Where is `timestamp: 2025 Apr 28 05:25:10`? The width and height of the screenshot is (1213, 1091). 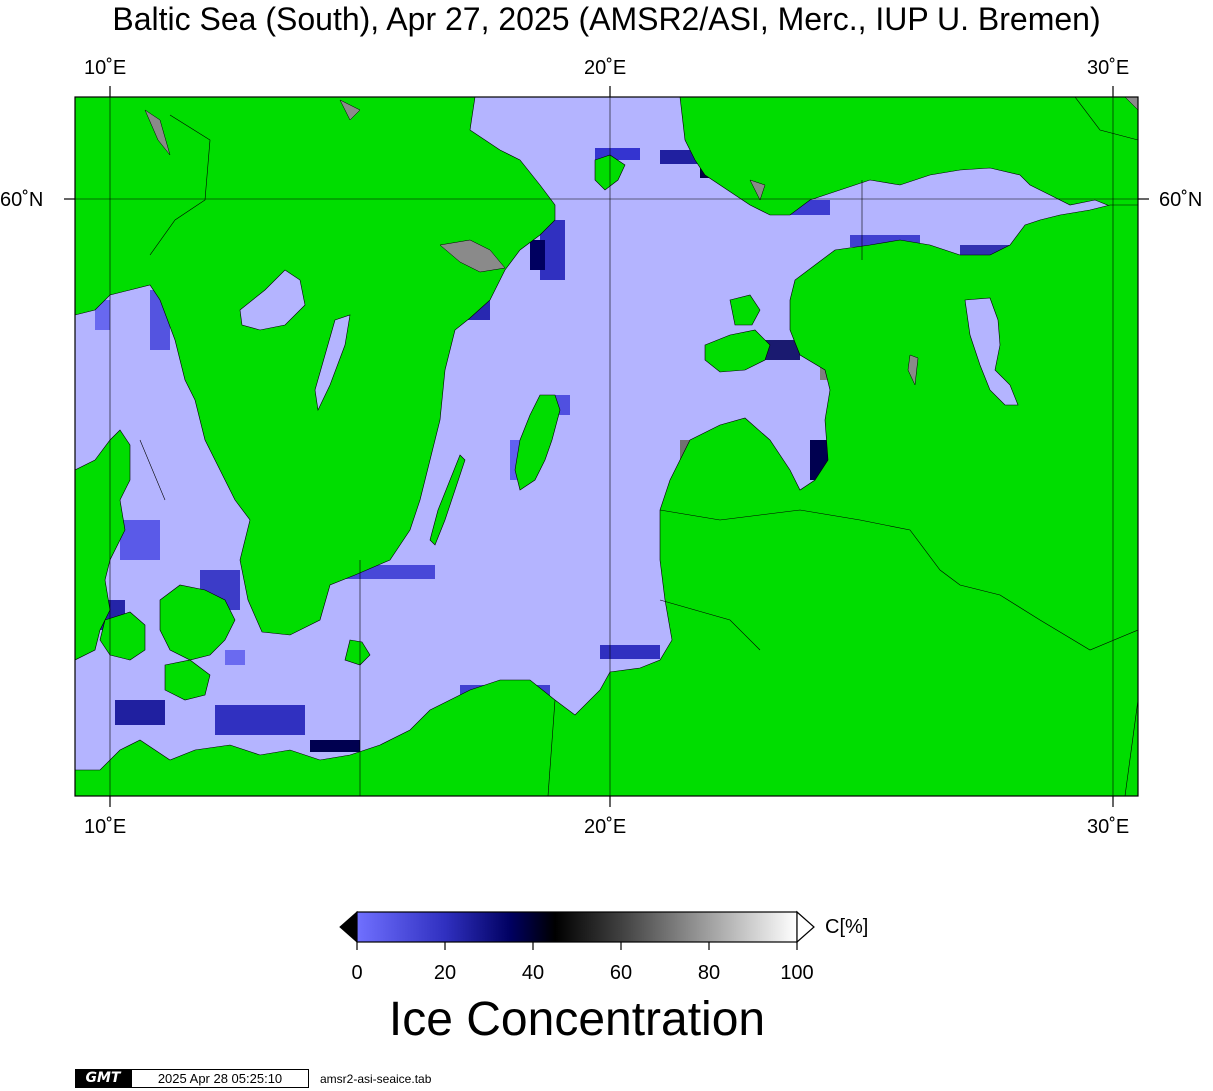
timestamp: 2025 Apr 28 05:25:10 is located at coordinates (220, 1078).